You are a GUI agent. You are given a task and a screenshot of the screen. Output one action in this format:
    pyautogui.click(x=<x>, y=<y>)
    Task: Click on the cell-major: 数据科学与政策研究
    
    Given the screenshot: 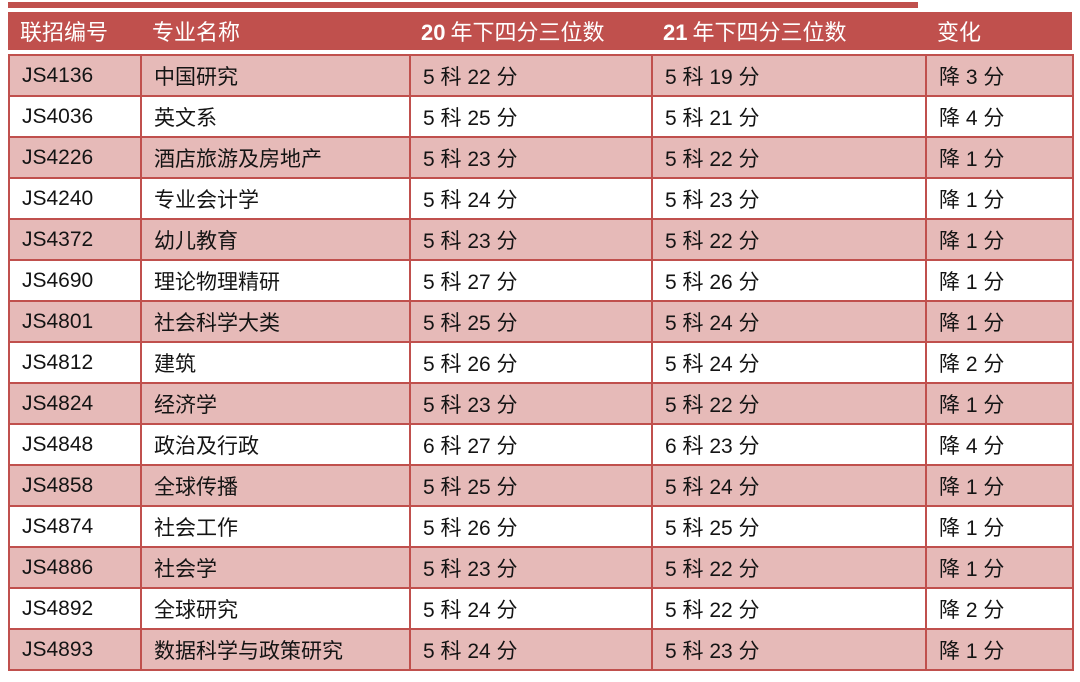 What is the action you would take?
    pyautogui.click(x=275, y=649)
    